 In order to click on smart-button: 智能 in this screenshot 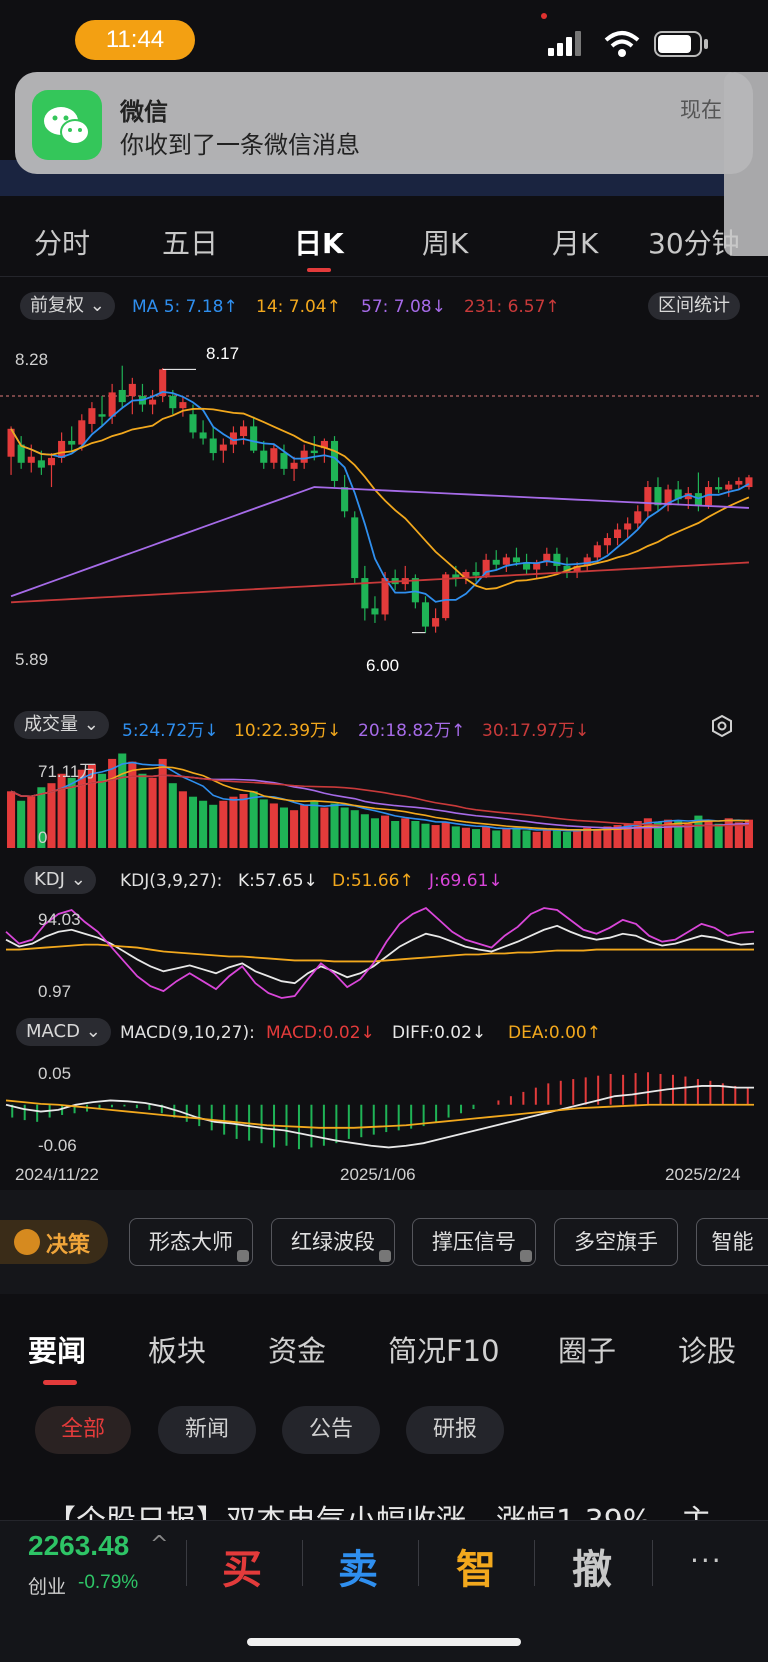, I will do `click(732, 1242)`.